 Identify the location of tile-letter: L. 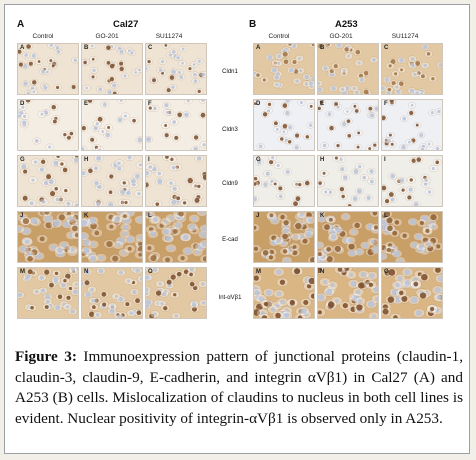
(386, 216).